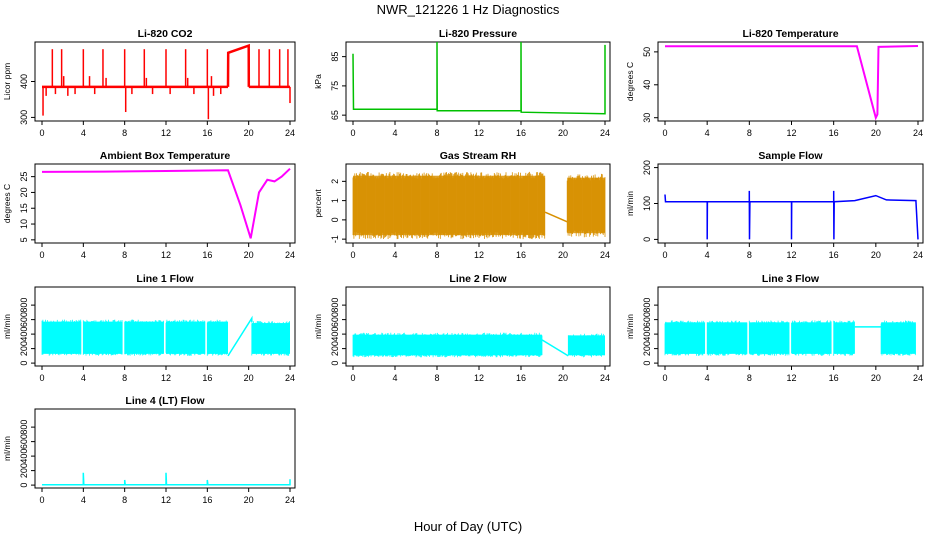 This screenshot has width=936, height=540. What do you see at coordinates (647, 118) in the screenshot?
I see `y-tick-label: 30` at bounding box center [647, 118].